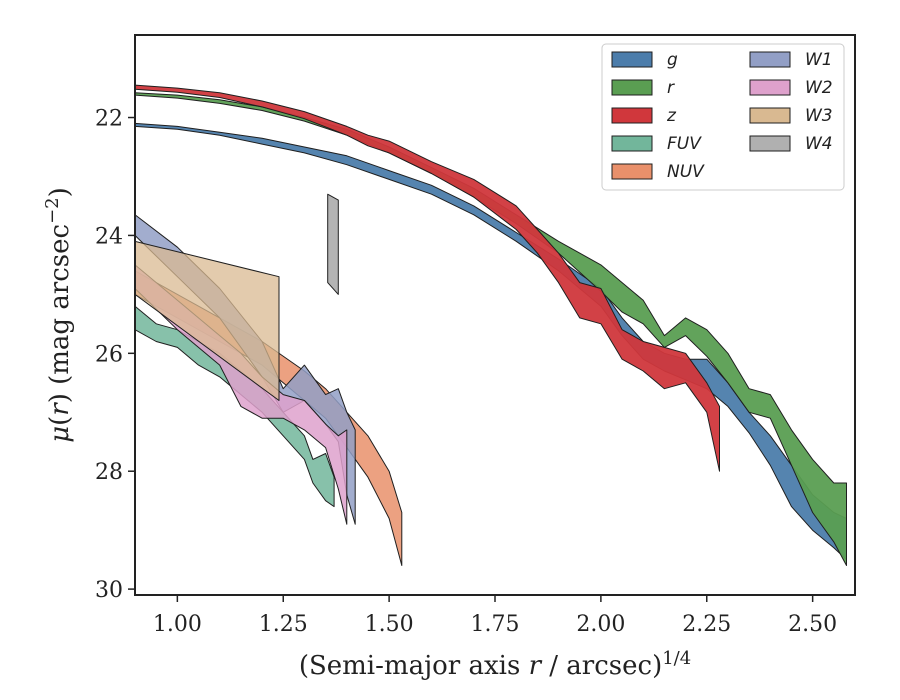  What do you see at coordinates (819, 60) in the screenshot?
I see `legend-label-w1: W1` at bounding box center [819, 60].